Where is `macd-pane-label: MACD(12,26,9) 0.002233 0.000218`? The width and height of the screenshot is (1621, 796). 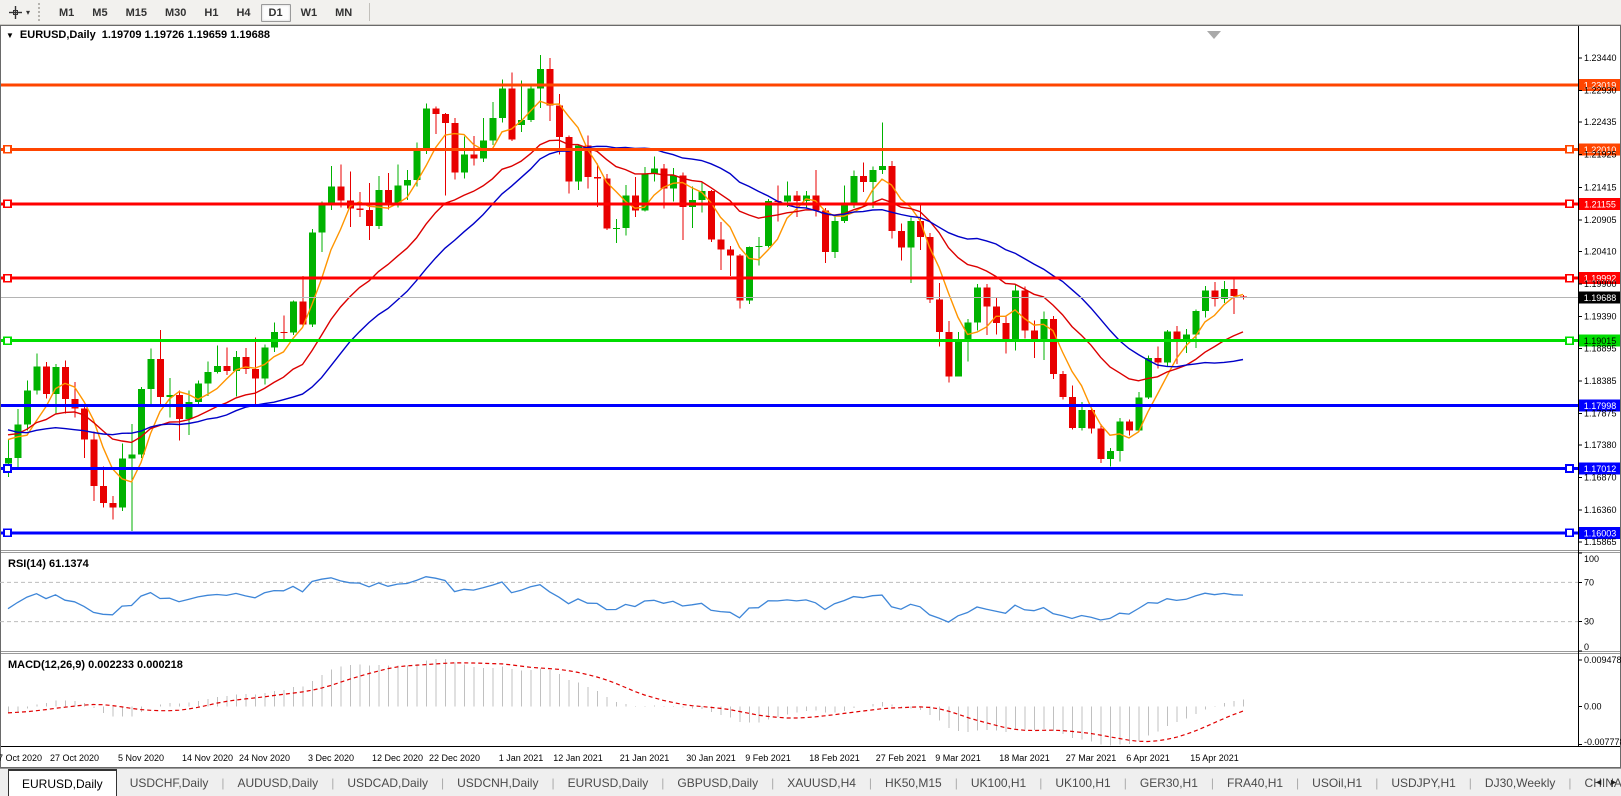
macd-pane-label: MACD(12,26,9) 0.002233 0.000218 is located at coordinates (95, 665).